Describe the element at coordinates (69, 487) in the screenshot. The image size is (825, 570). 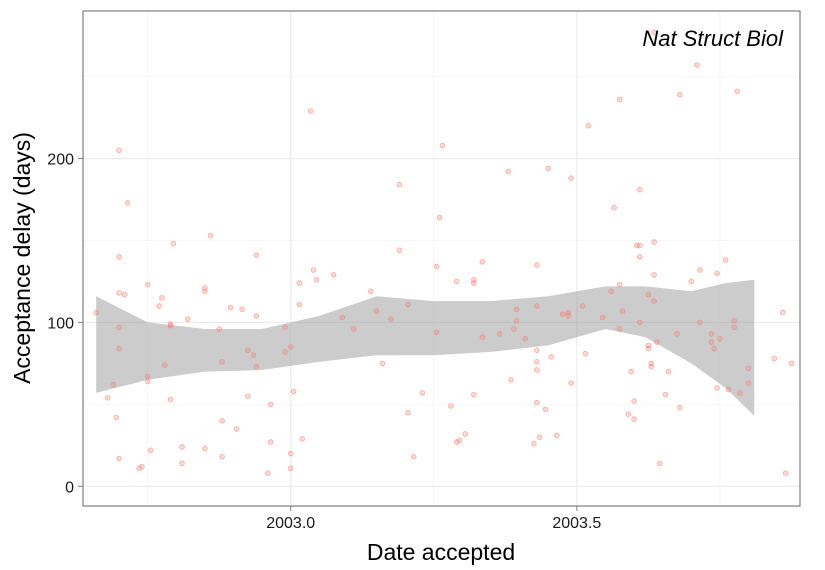
I see `y-tick-label: 0` at that location.